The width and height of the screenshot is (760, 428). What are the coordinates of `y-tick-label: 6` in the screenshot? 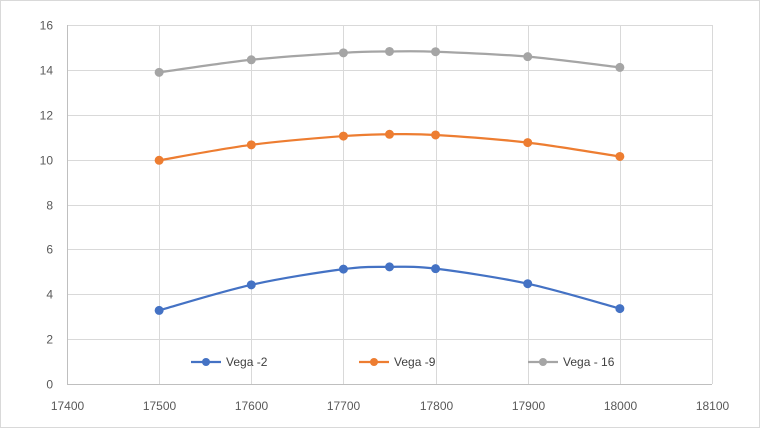 It's located at (49, 250).